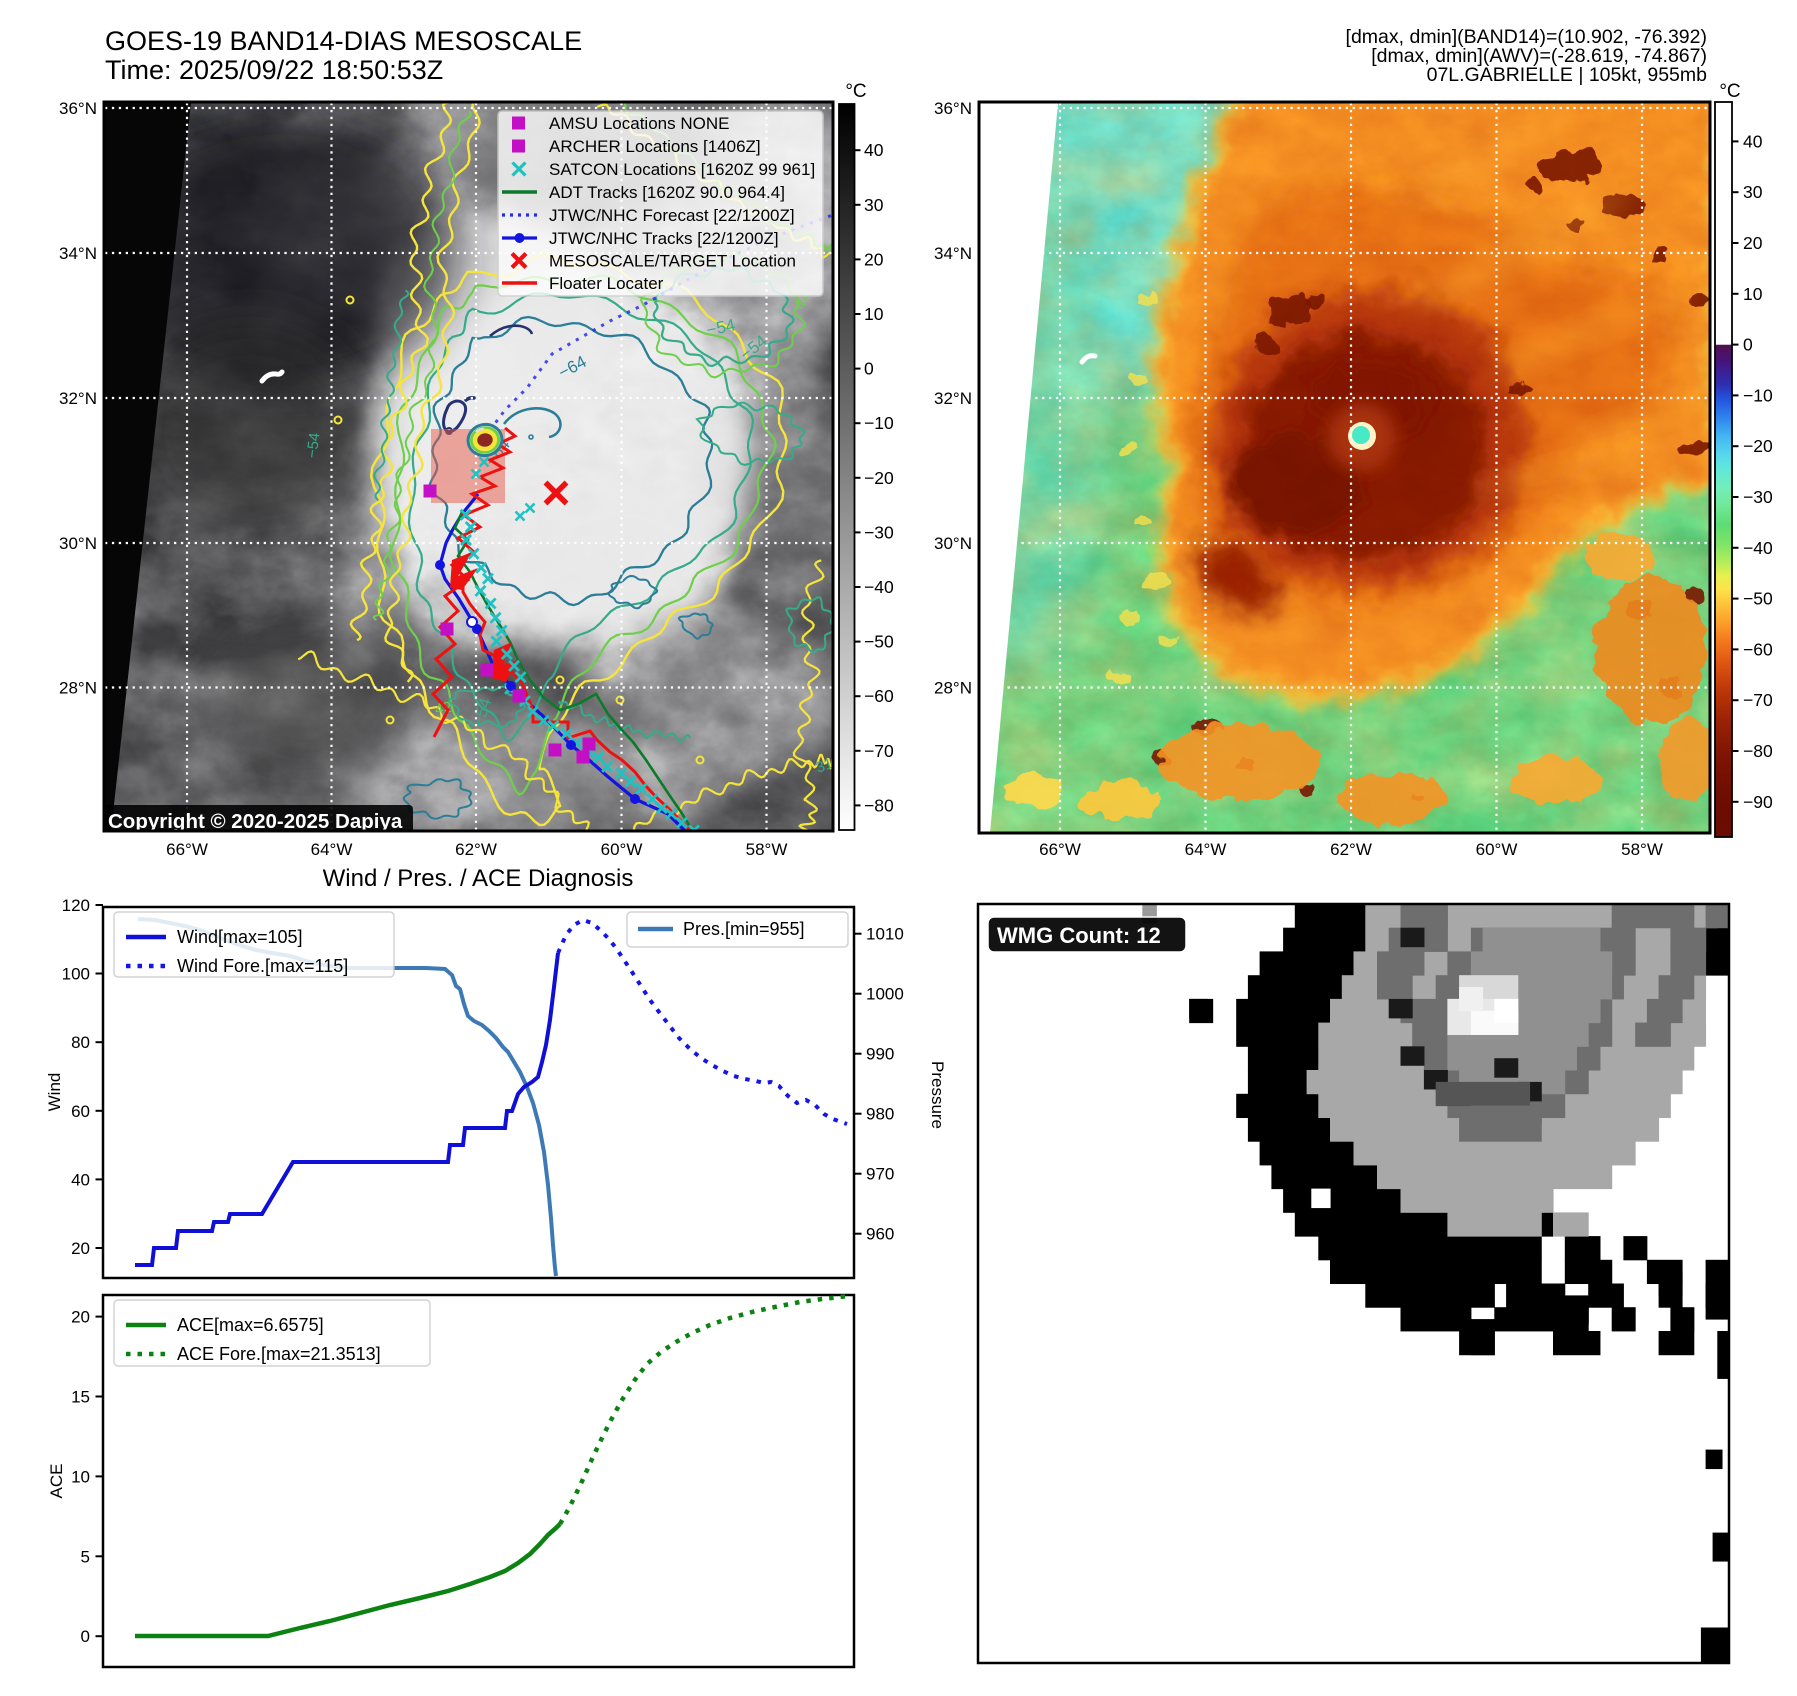  Describe the element at coordinates (80, 1042) in the screenshot. I see `svg-text: 80` at that location.